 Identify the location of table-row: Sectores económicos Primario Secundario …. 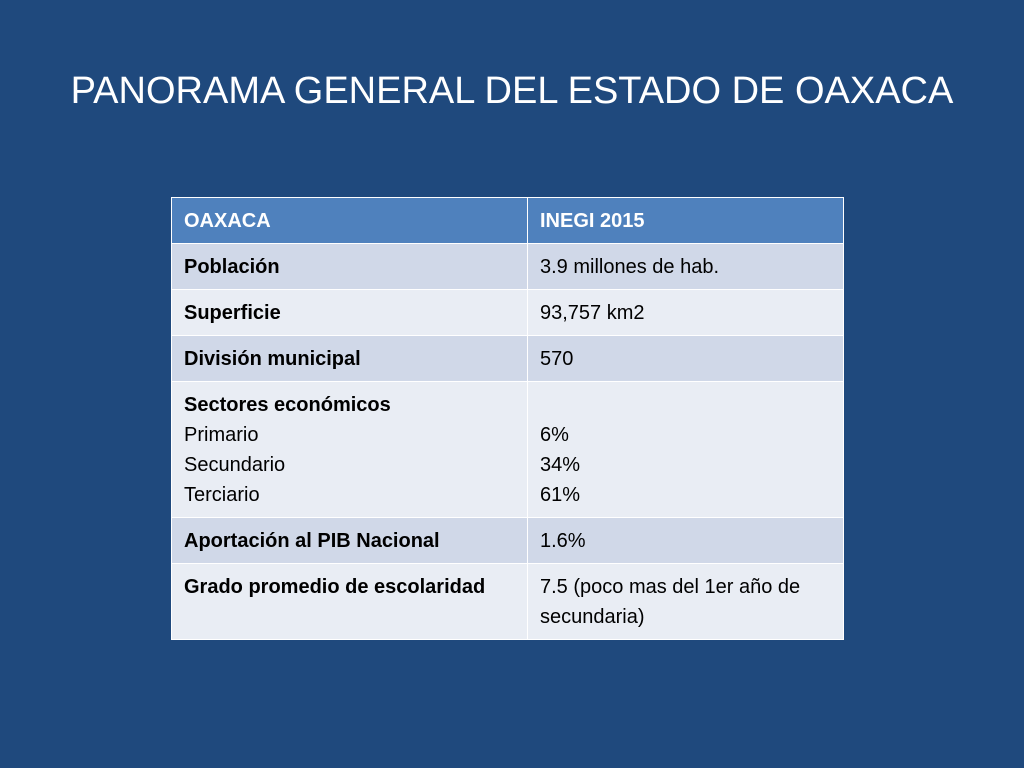
(507, 449).